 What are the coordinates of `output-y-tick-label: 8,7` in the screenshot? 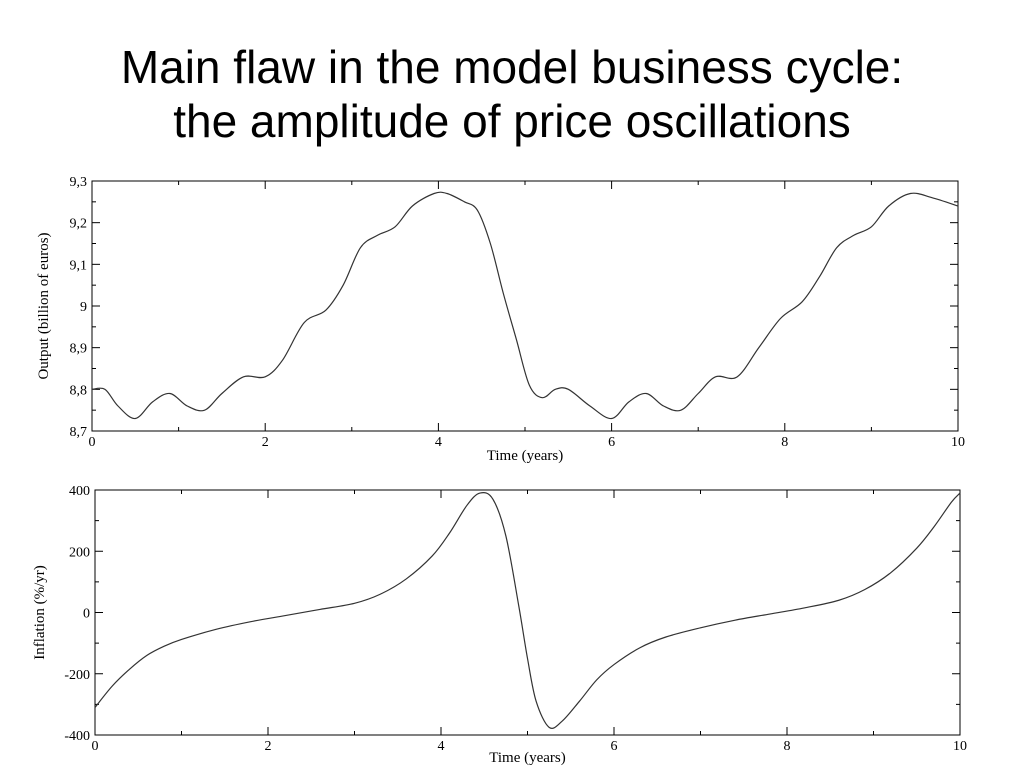 It's located at (79, 432).